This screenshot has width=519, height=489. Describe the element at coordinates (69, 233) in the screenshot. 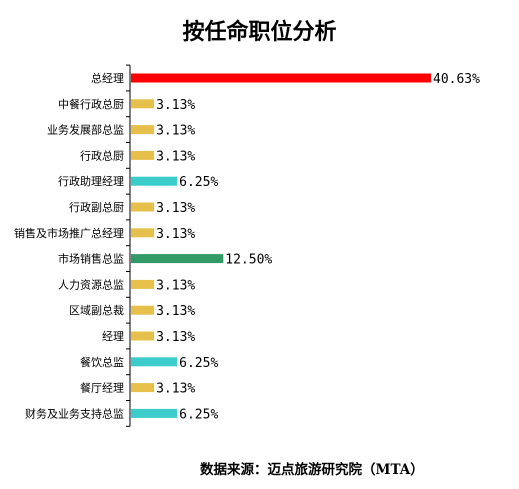

I see `category-label: 销售及市场推广总经理` at that location.